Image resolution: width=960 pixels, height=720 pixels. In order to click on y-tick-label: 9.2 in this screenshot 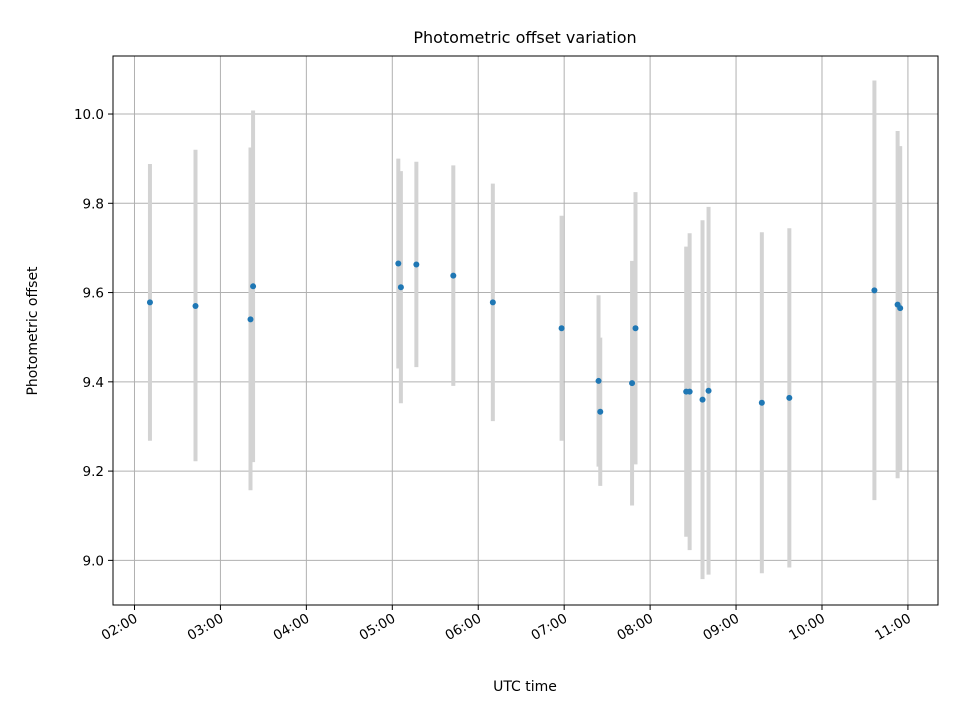, I will do `click(93, 472)`.